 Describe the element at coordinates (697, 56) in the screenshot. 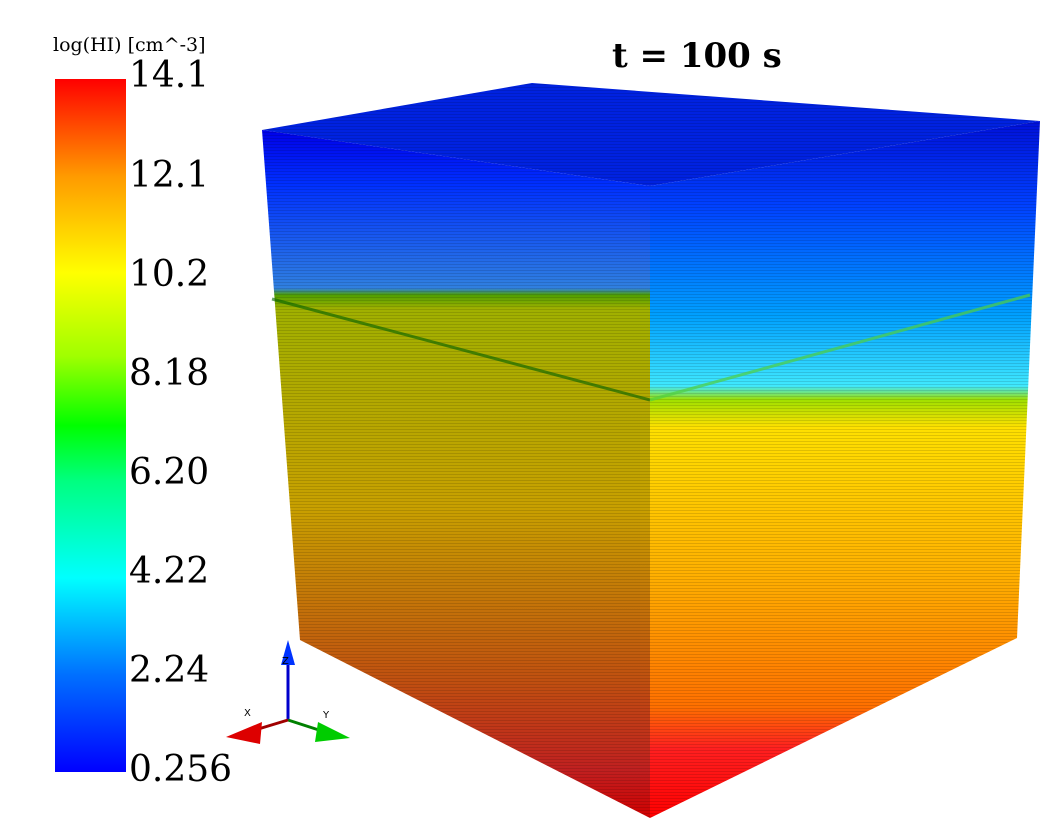

I see `time-label: t = 100 s` at that location.